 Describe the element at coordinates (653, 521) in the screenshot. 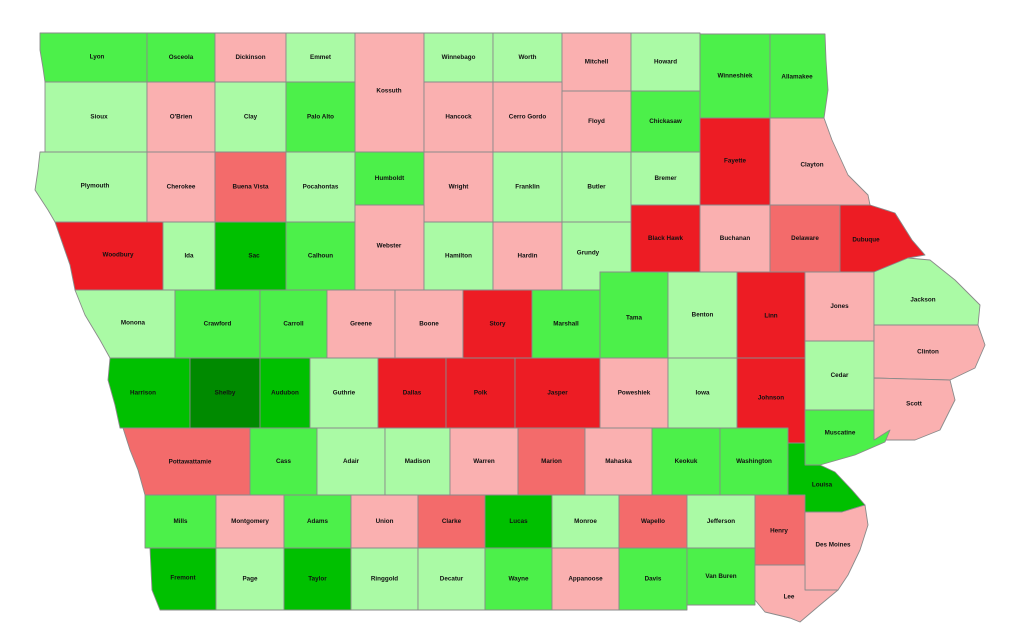

I see `county-label-wapello: Wapello` at that location.